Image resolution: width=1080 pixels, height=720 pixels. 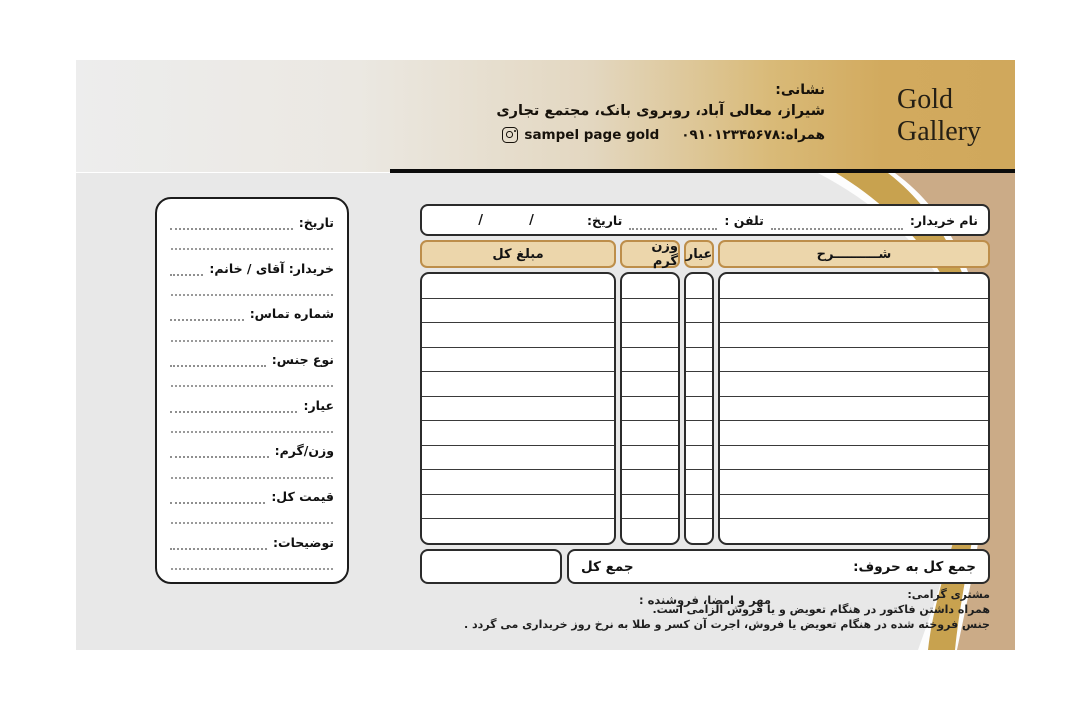 I want to click on instagram-icon, so click(x=510, y=135).